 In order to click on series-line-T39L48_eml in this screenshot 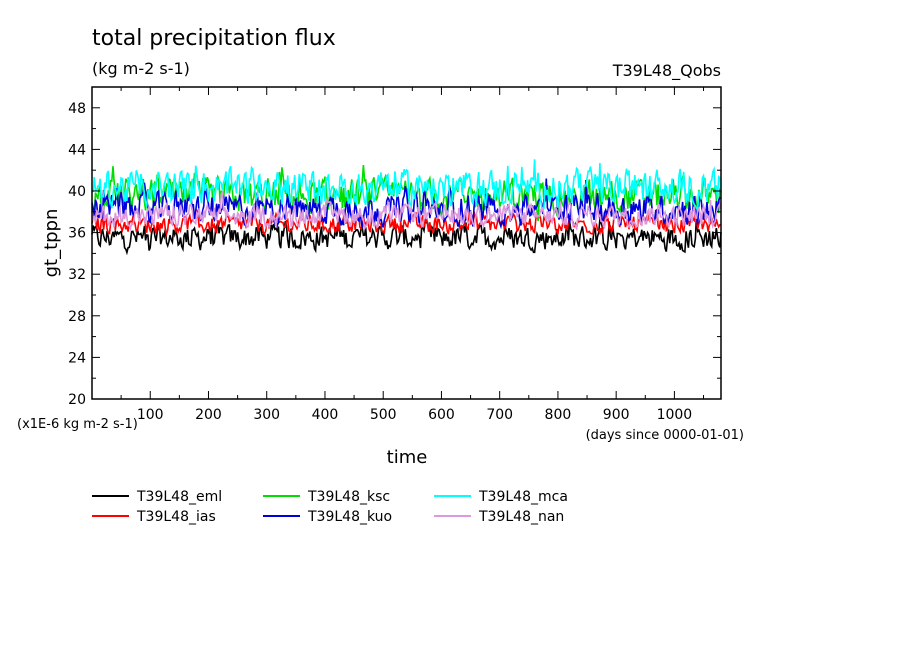, I will do `click(406, 233)`.